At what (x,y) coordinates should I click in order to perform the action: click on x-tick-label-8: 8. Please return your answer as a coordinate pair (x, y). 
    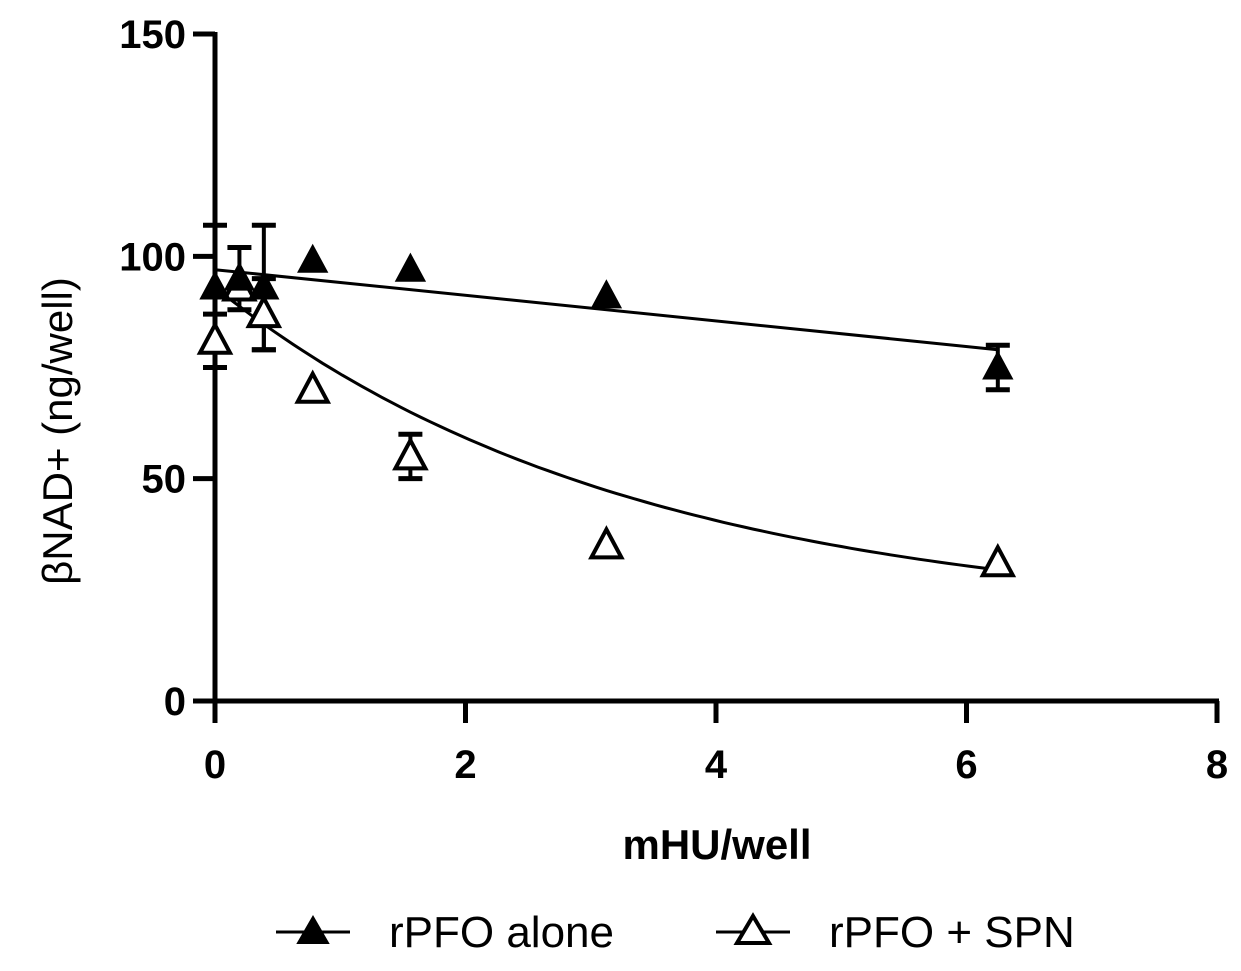
    Looking at the image, I should click on (1217, 765).